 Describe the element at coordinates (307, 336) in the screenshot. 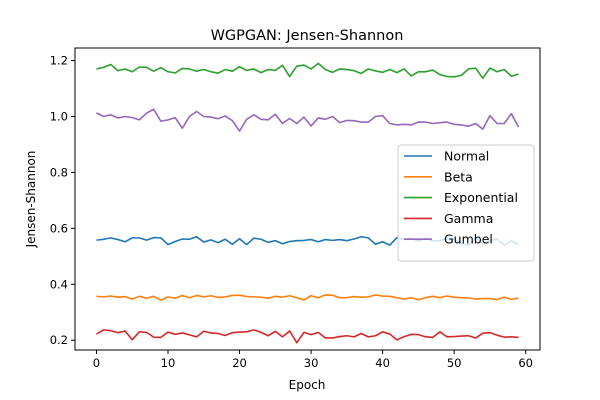

I see `series-line-gamma` at that location.